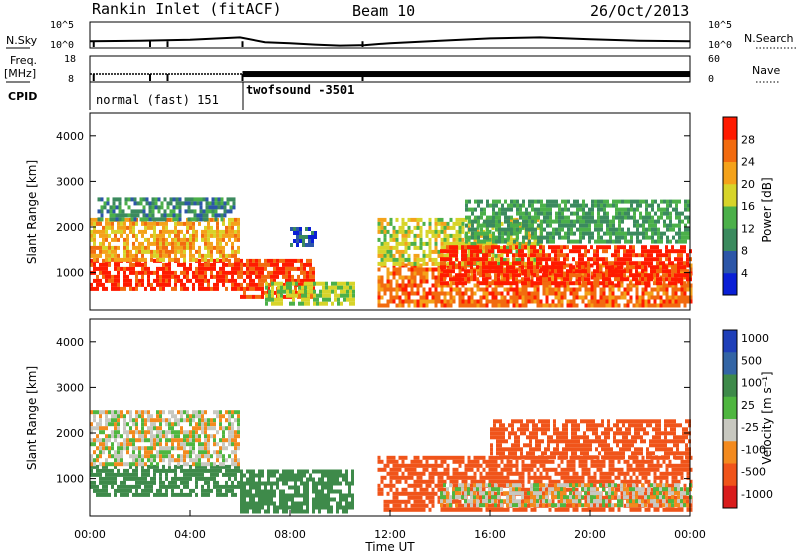 Image resolution: width=800 pixels, height=558 pixels. I want to click on power-ytick-label-3: 4000, so click(70, 136).